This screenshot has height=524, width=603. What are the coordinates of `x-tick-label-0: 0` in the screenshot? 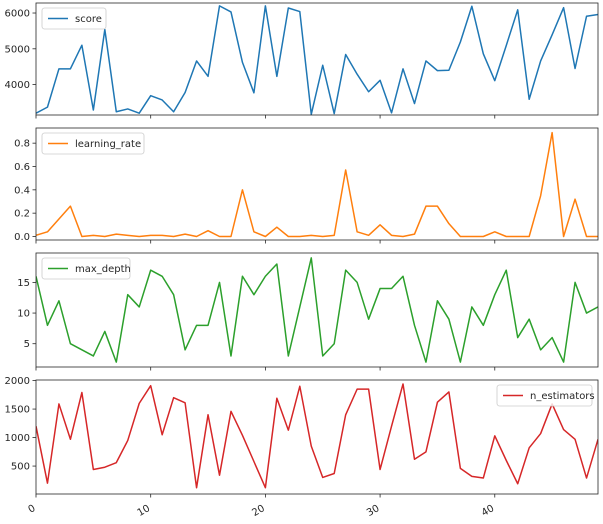 It's located at (31, 509).